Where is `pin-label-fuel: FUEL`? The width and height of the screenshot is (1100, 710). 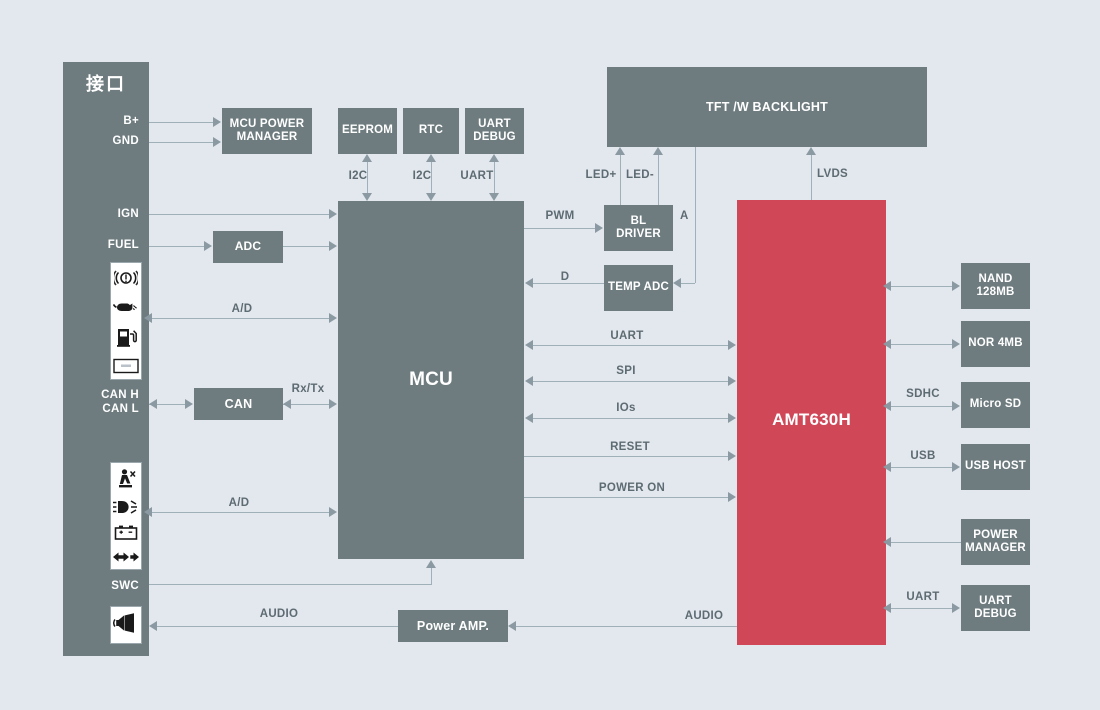
pin-label-fuel: FUEL is located at coordinates (123, 245).